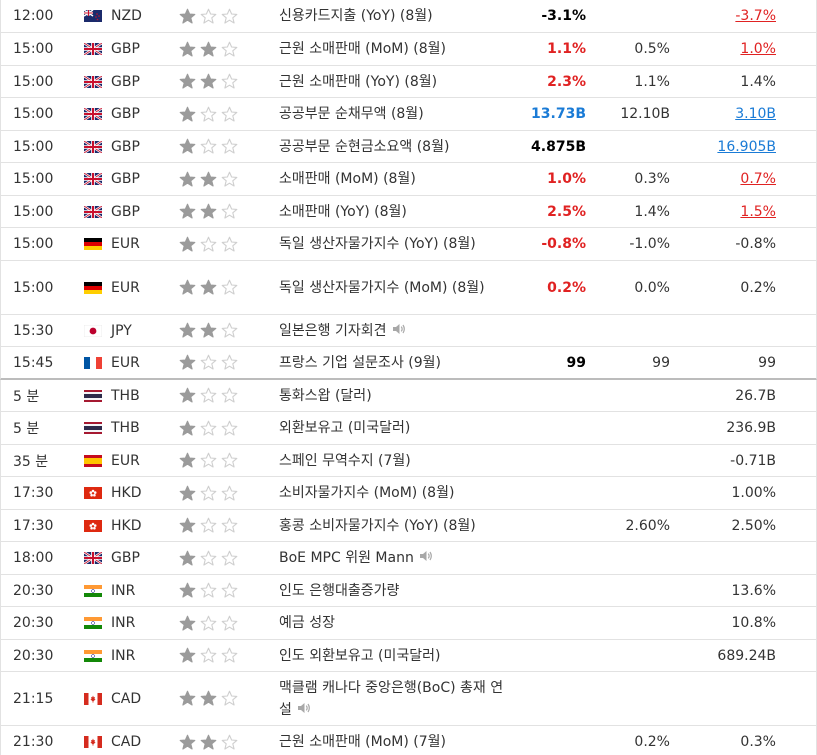 The height and width of the screenshot is (755, 817). Describe the element at coordinates (566, 49) in the screenshot. I see `actual-value: 1.1%` at that location.